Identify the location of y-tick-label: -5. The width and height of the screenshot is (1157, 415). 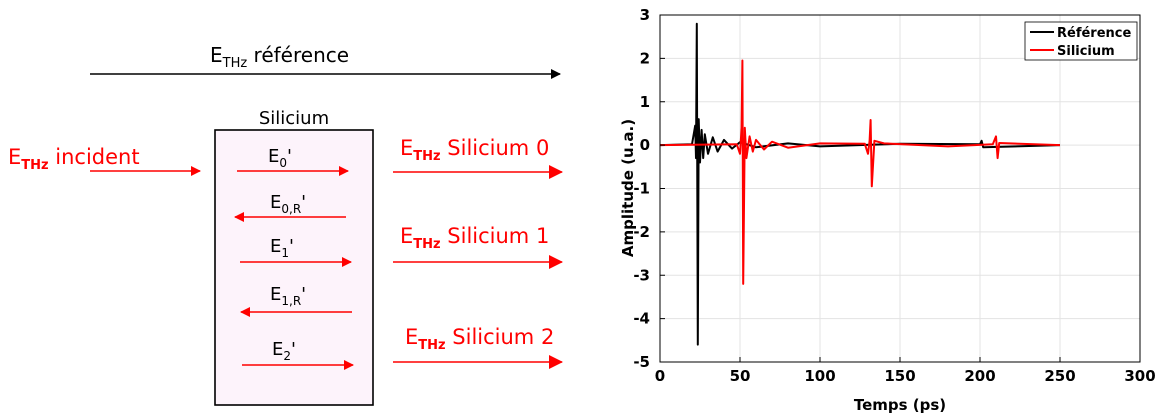
(641, 362).